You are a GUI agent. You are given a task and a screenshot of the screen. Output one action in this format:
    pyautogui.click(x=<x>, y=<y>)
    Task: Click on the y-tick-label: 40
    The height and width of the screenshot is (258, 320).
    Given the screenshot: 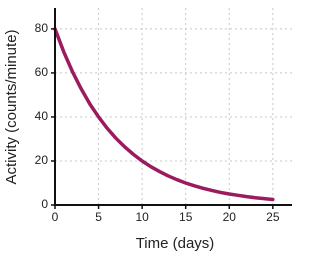 What is the action you would take?
    pyautogui.click(x=42, y=116)
    